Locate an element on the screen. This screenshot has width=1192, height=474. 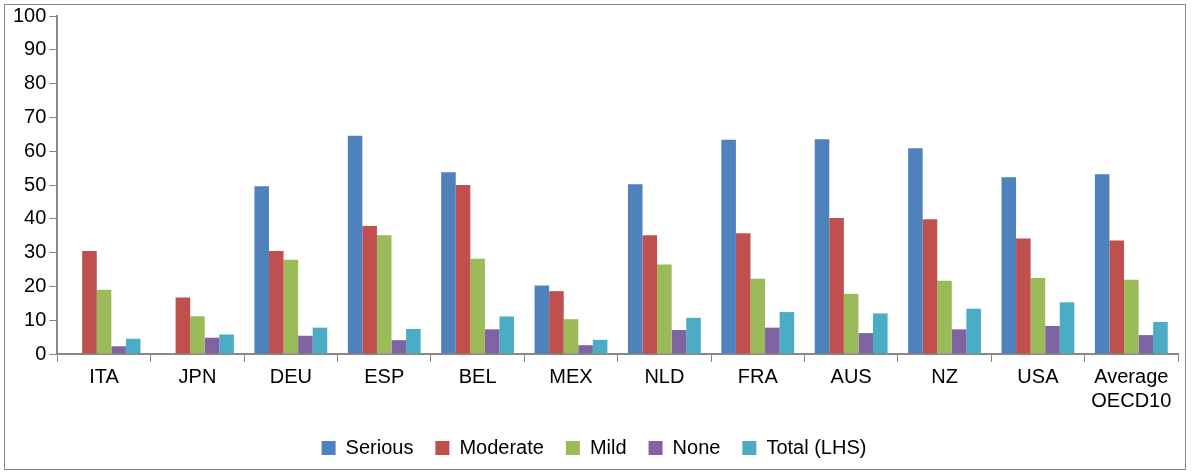
y-tick-label: 10 is located at coordinates (35, 318).